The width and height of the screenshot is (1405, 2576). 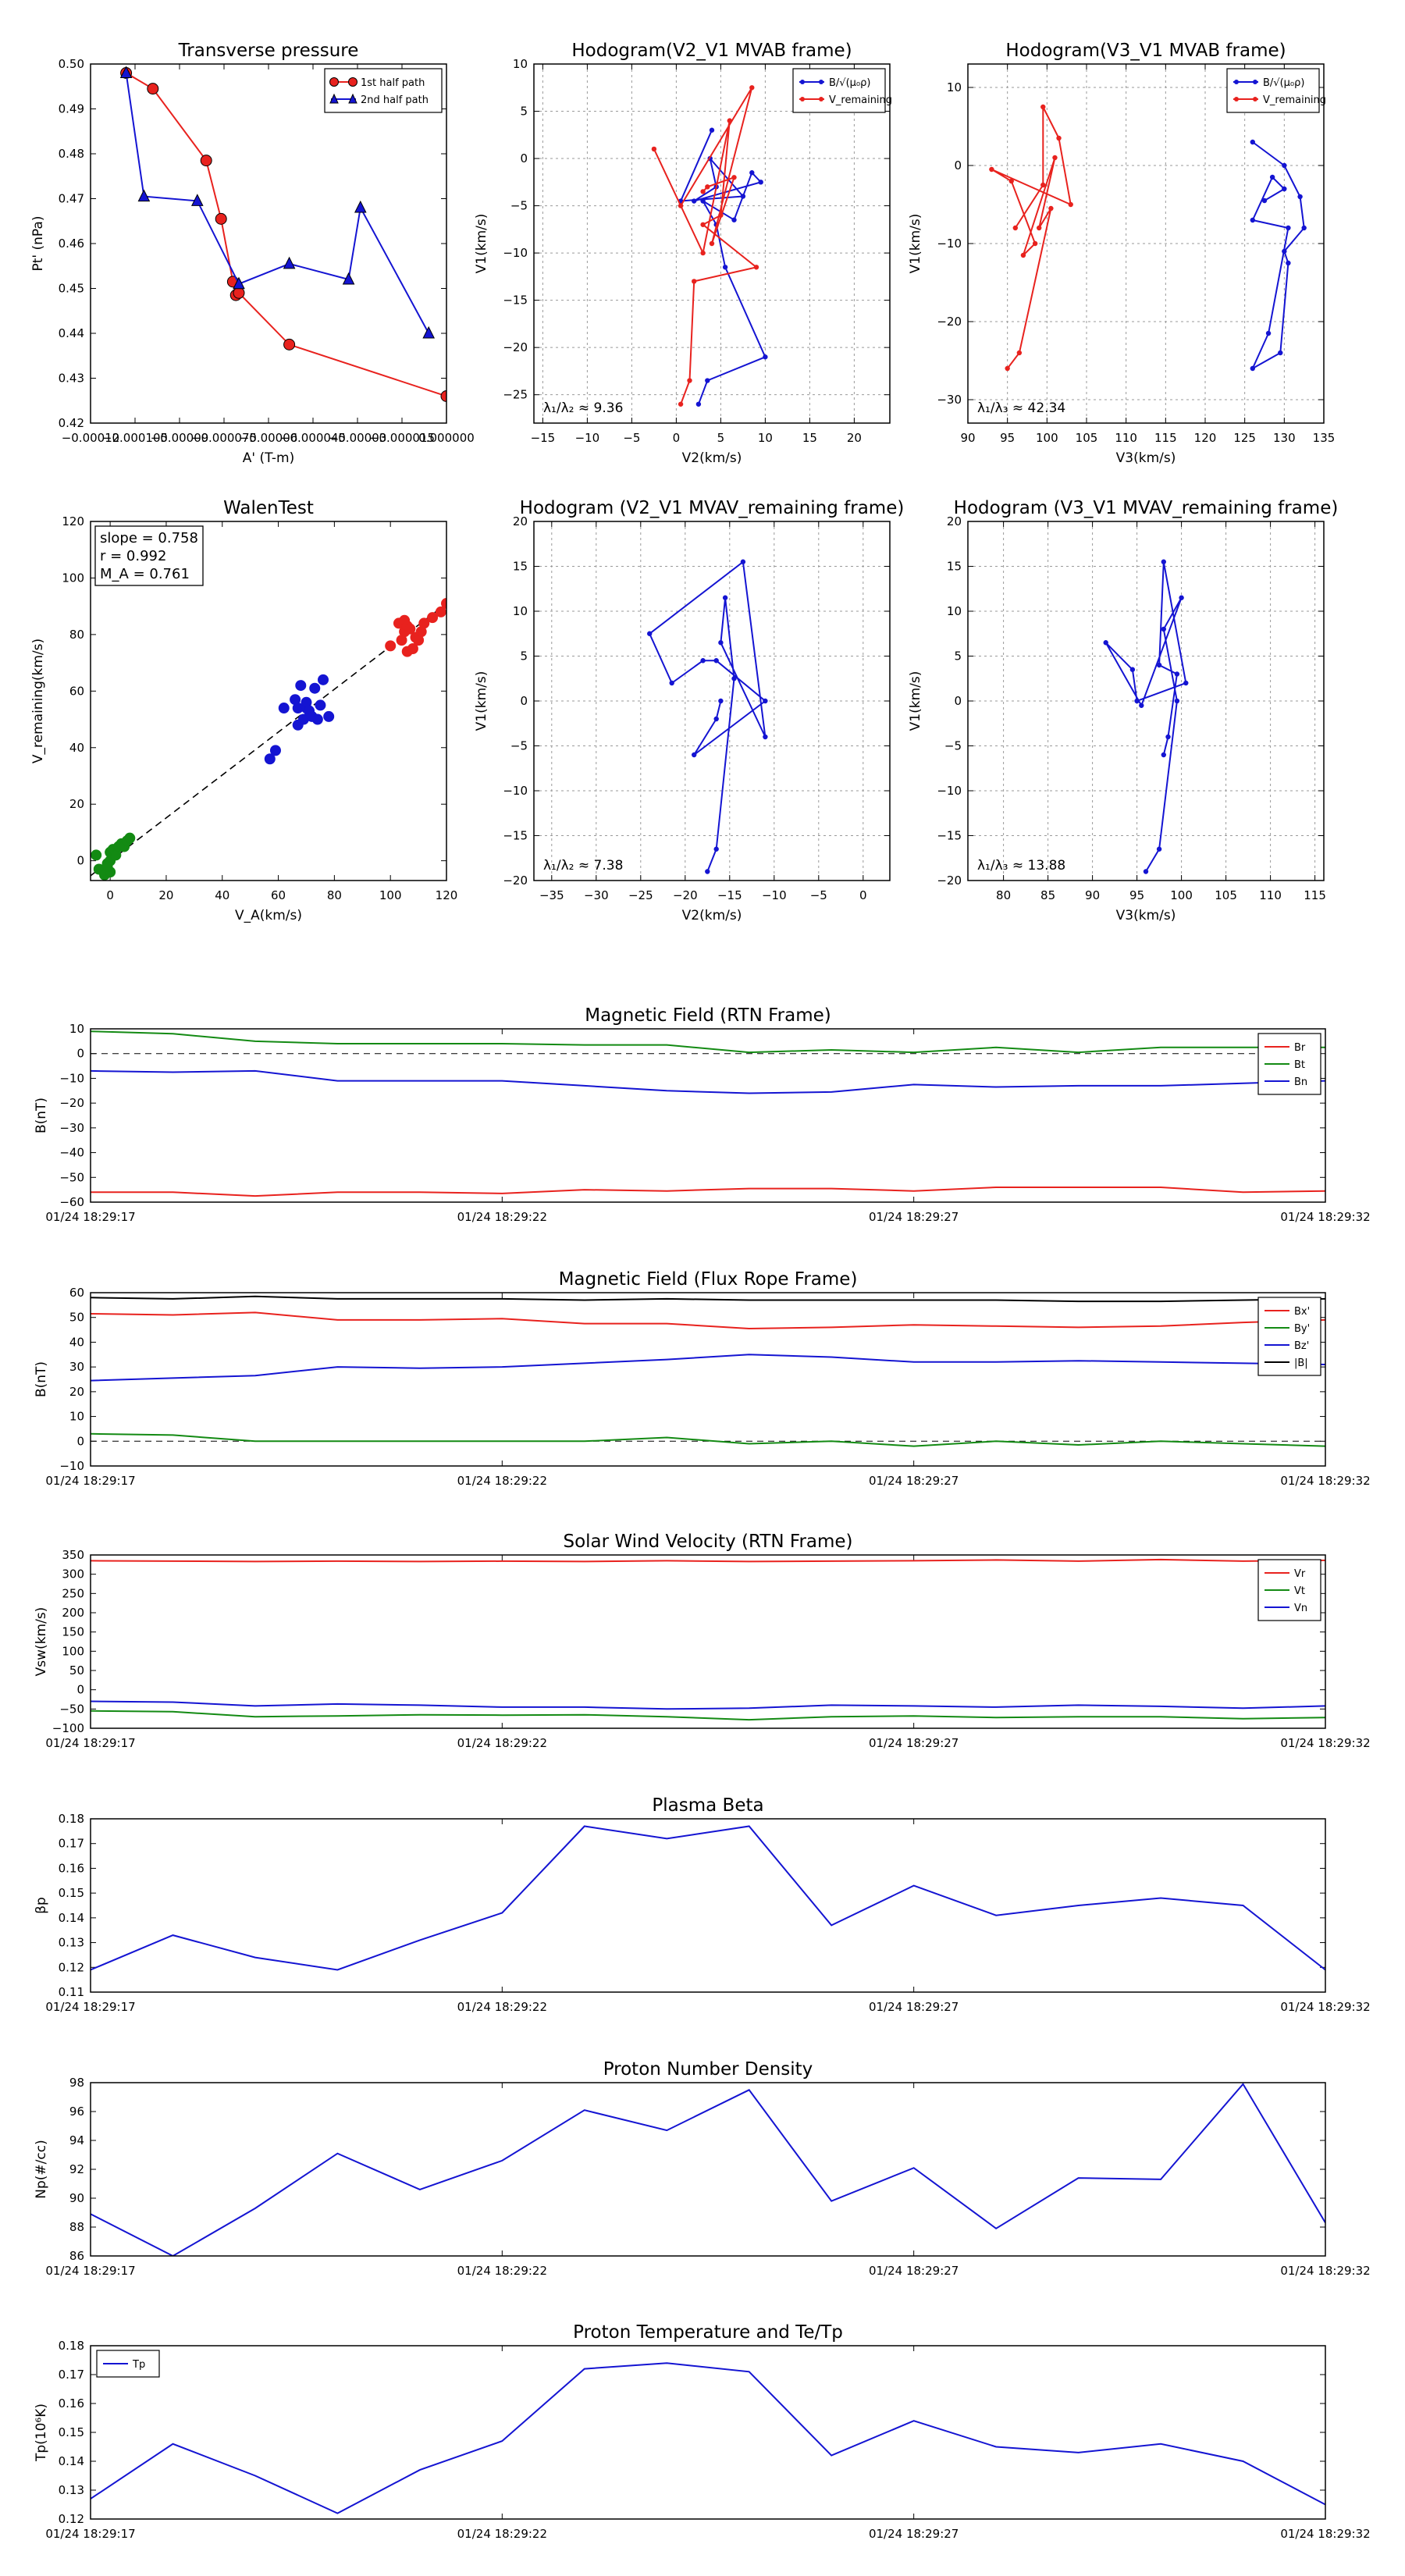 What do you see at coordinates (685, 895) in the screenshot?
I see `x-tick-label: −20` at bounding box center [685, 895].